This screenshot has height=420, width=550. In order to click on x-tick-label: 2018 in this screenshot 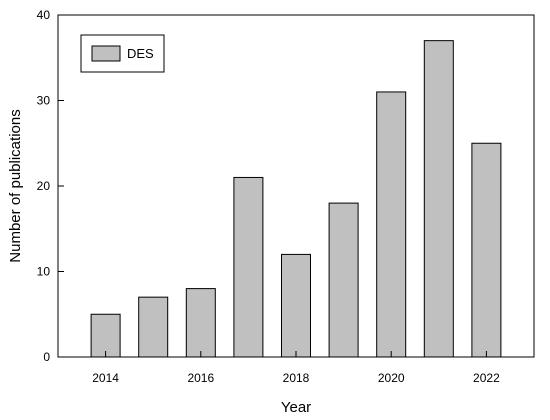, I will do `click(296, 378)`.